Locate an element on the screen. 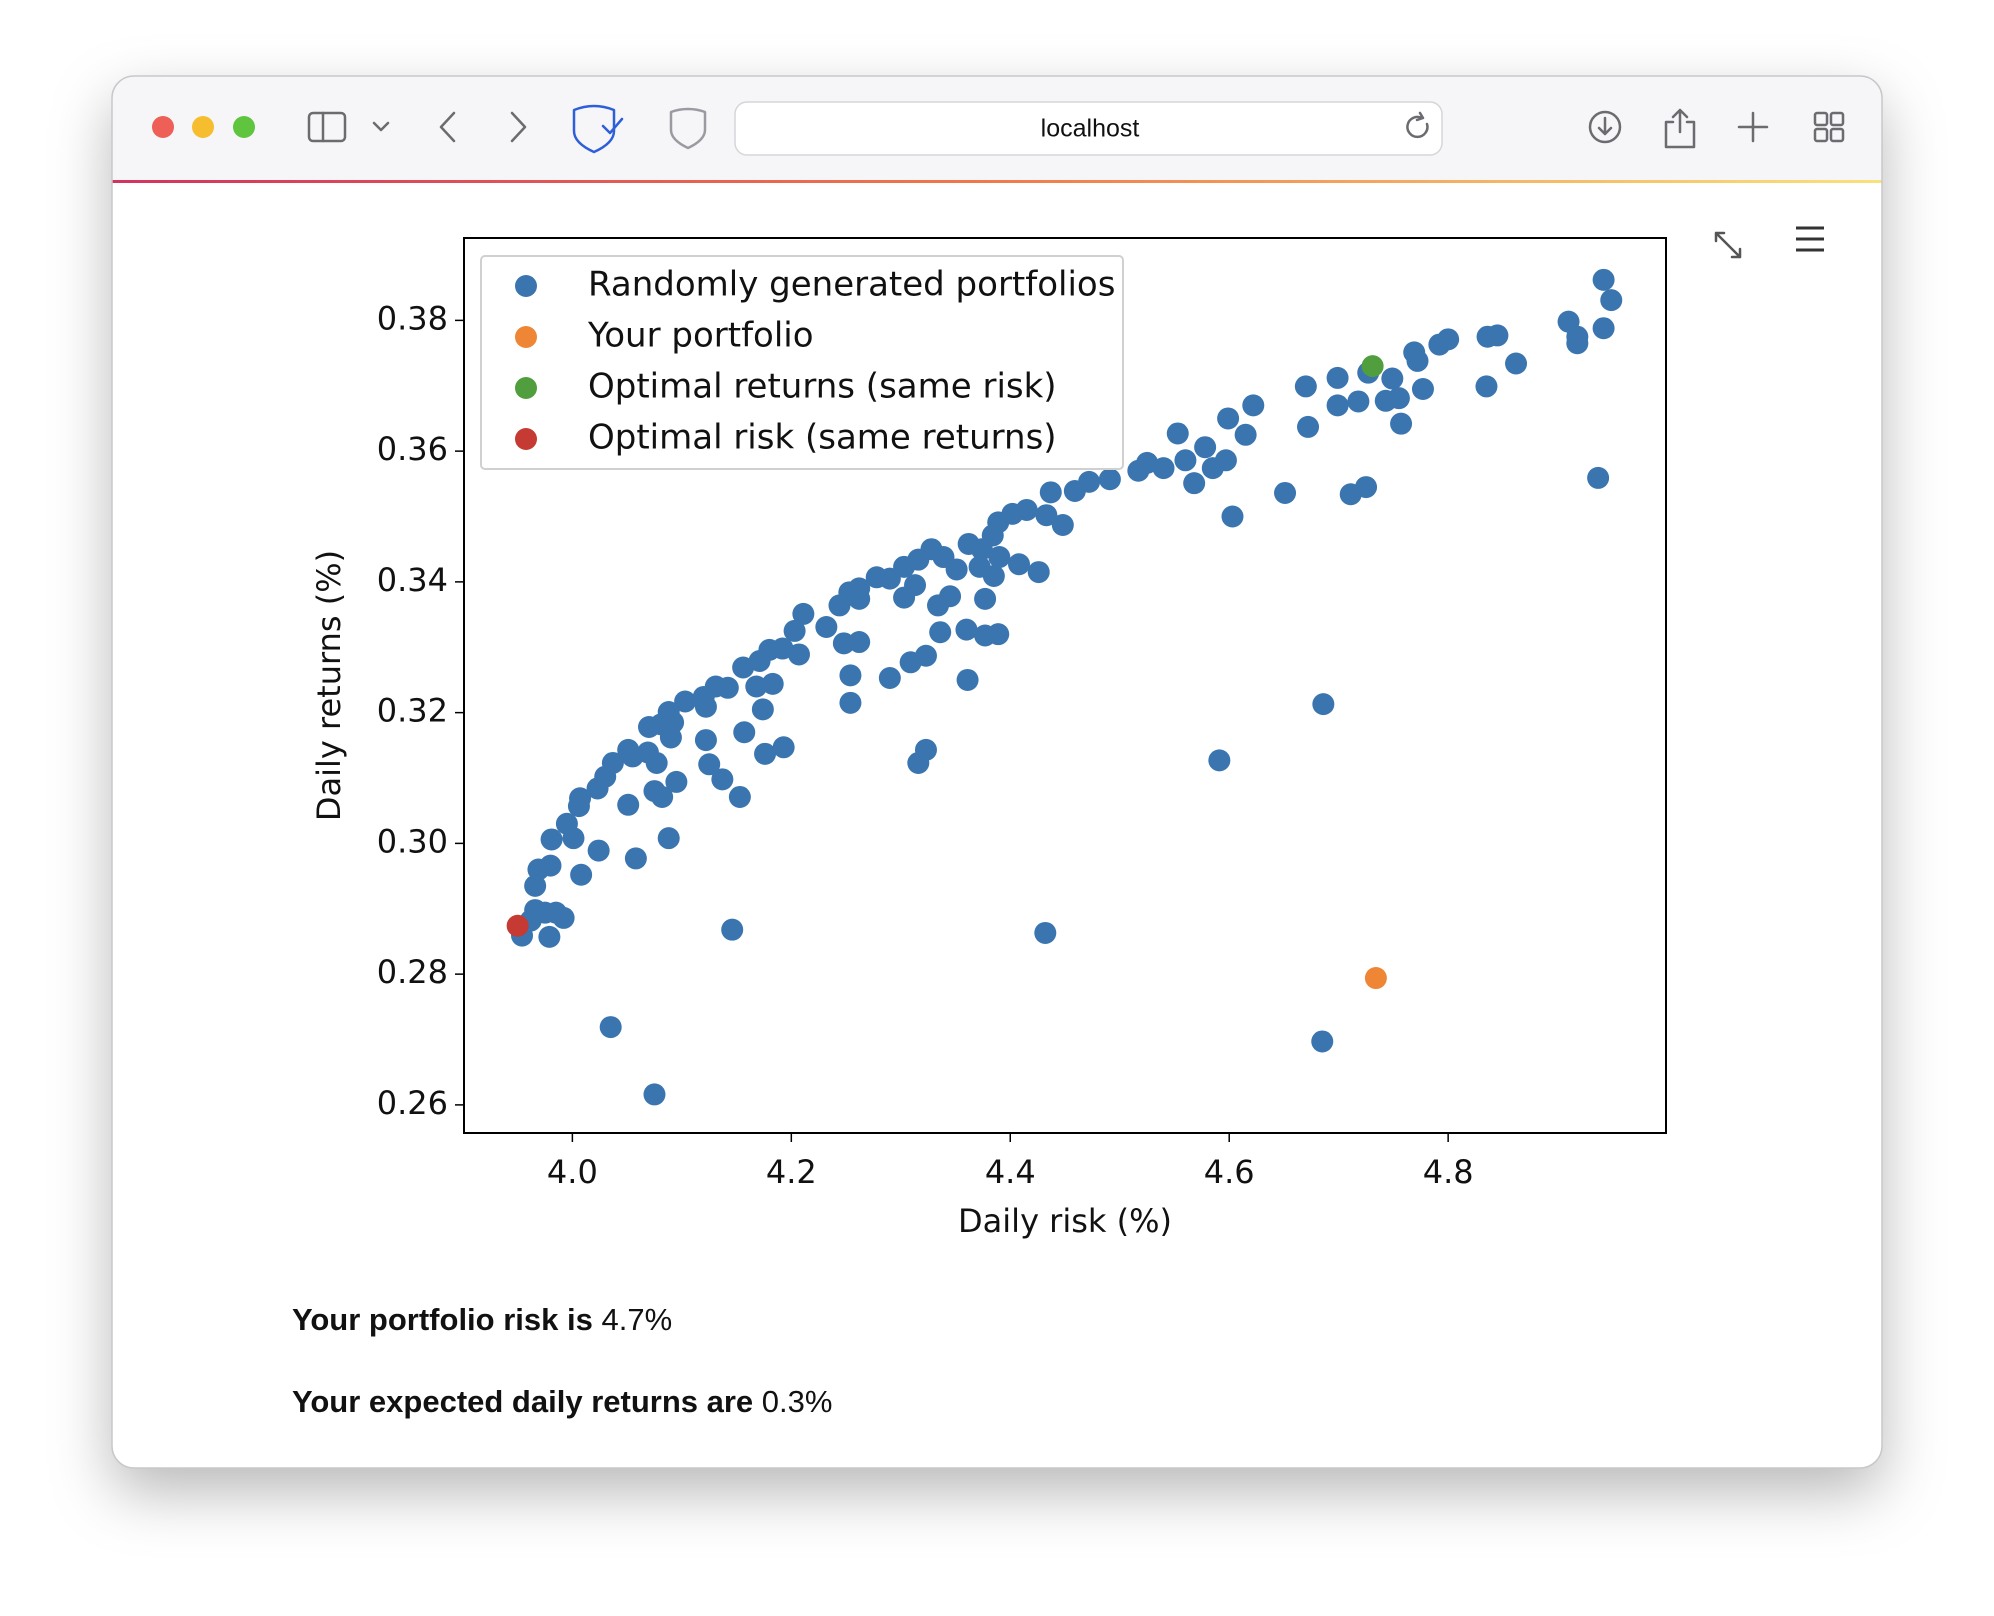 The width and height of the screenshot is (1994, 1616). y-tick-label: 0.30 is located at coordinates (412, 841).